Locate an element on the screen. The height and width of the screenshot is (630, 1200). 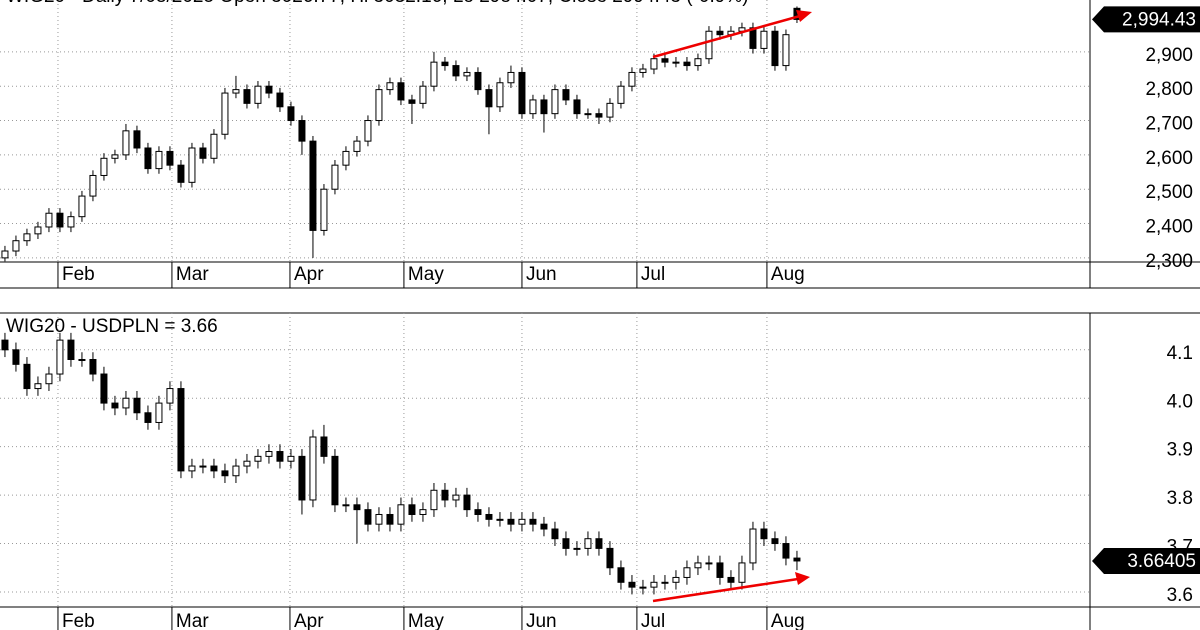
x-tick-label: Feb is located at coordinates (78, 274).